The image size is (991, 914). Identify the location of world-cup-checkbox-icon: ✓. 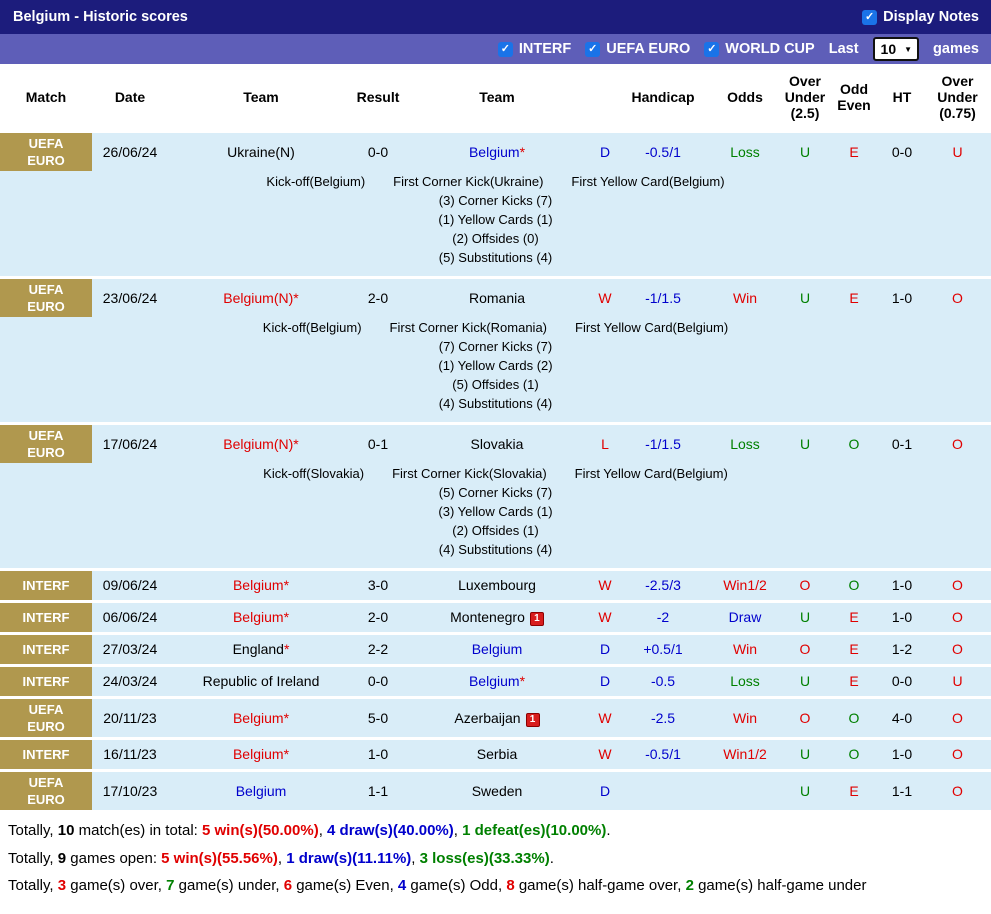
(712, 49).